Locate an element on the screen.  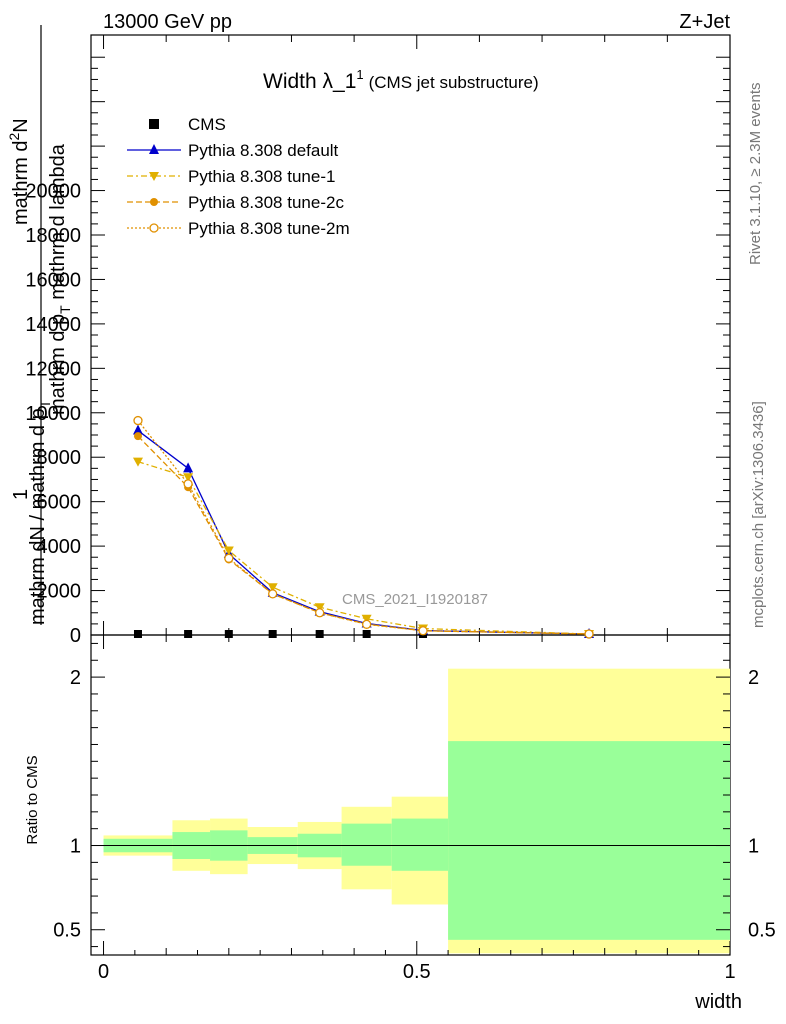
y-label-prefix: 1 is located at coordinates (21, 494).